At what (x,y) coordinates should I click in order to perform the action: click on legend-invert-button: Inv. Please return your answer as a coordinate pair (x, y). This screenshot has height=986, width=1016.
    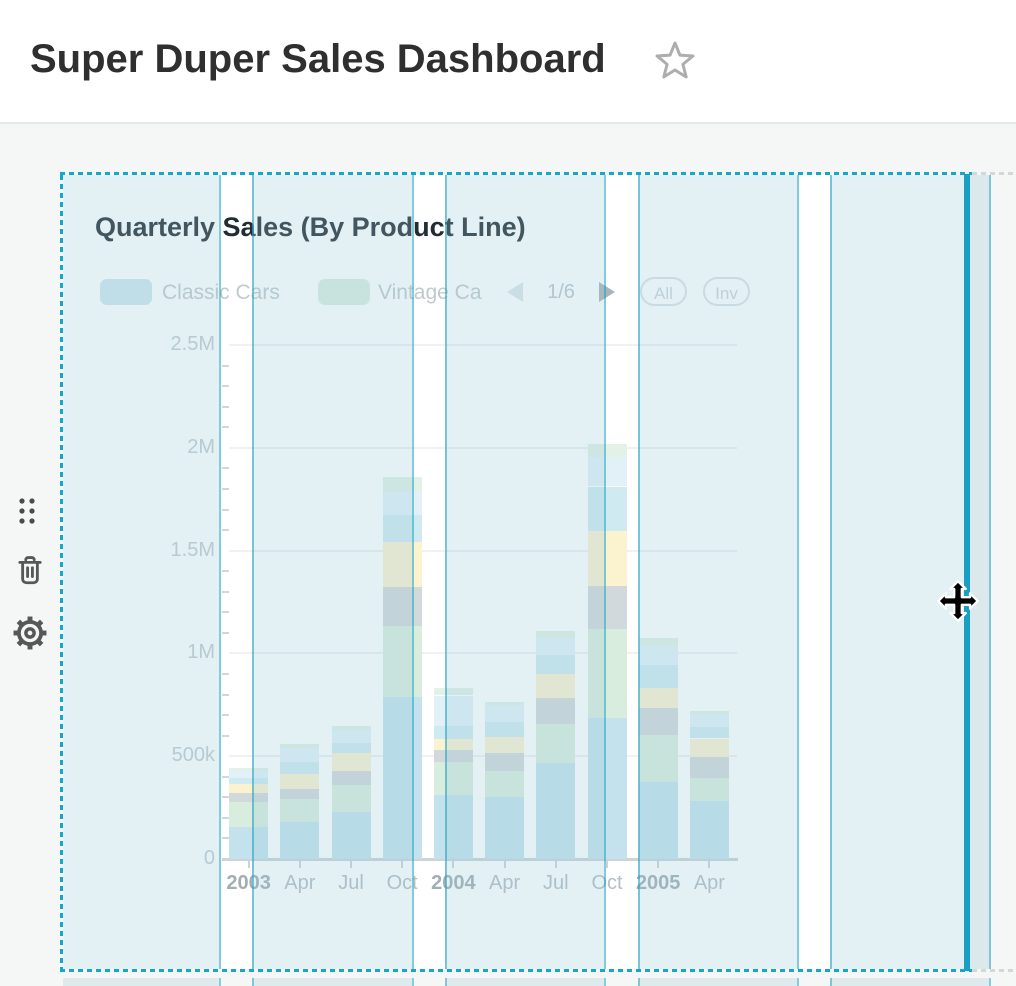
    Looking at the image, I should click on (726, 291).